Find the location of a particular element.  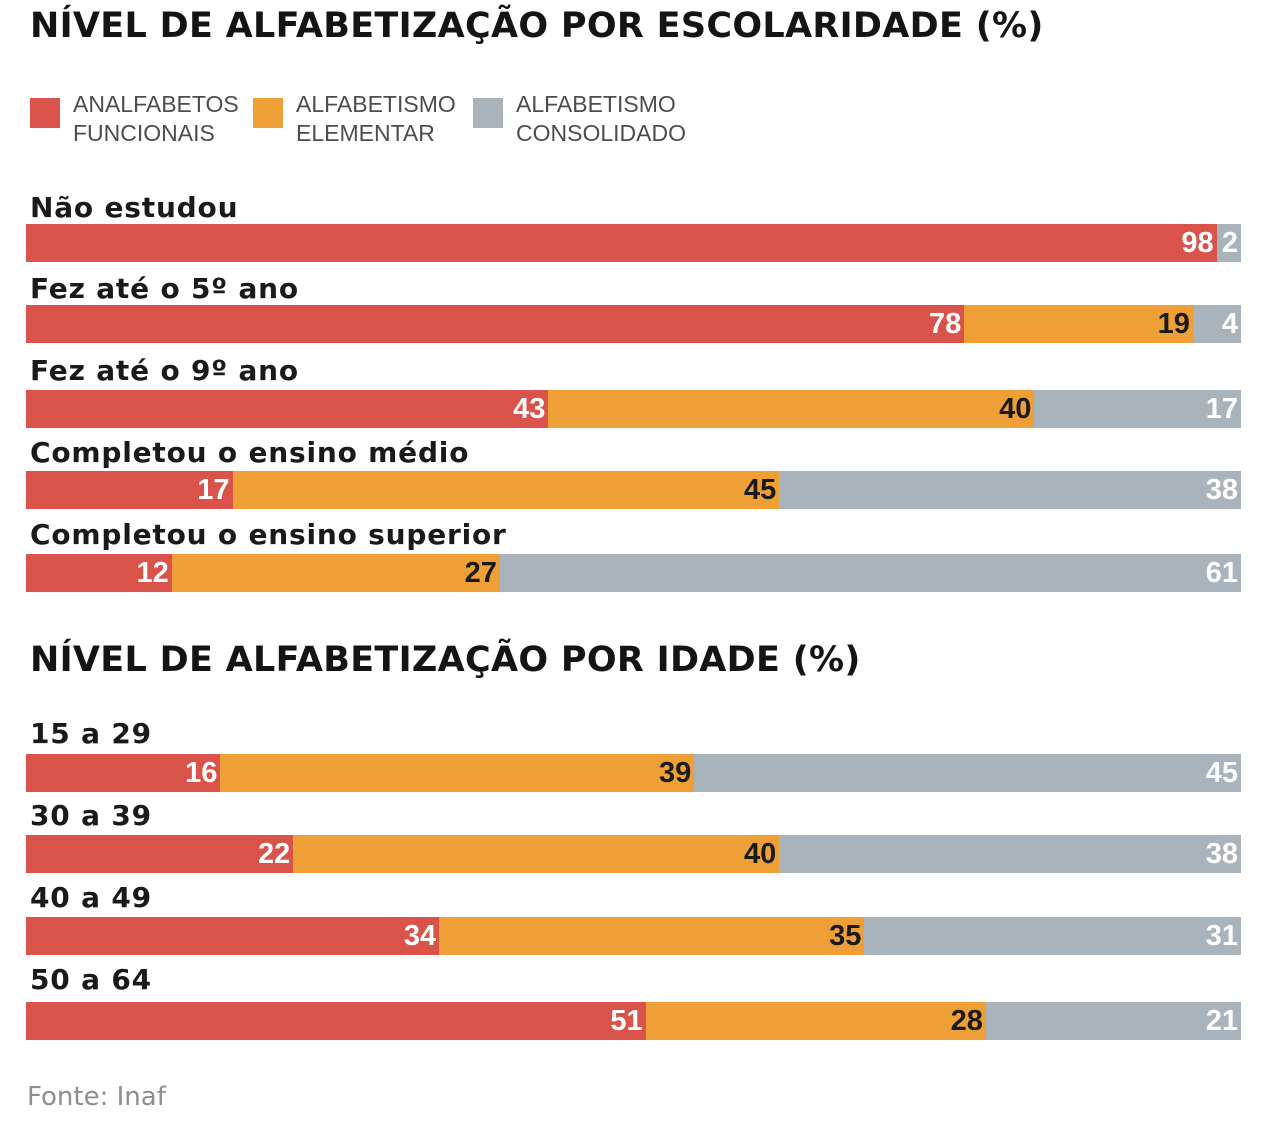

legend-label-line: FUNCIONAIS is located at coordinates (144, 133).